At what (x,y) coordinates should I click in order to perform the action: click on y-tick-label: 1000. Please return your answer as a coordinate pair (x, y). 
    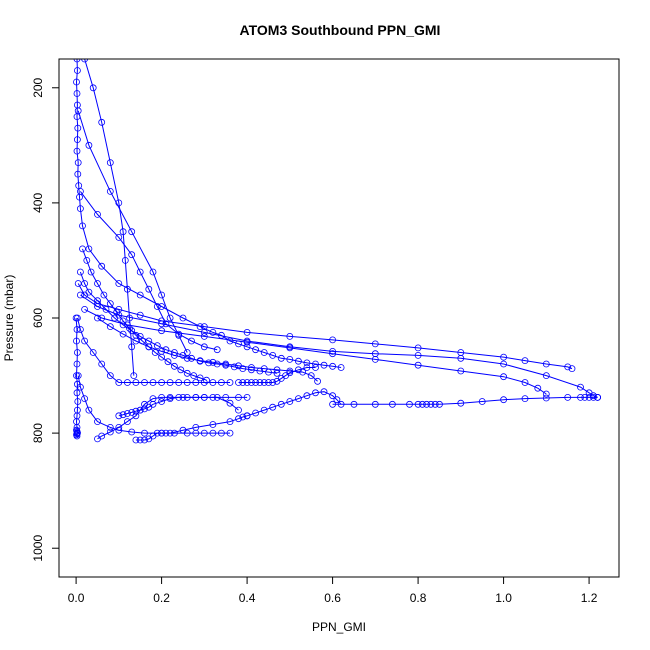
    Looking at the image, I should click on (38, 548).